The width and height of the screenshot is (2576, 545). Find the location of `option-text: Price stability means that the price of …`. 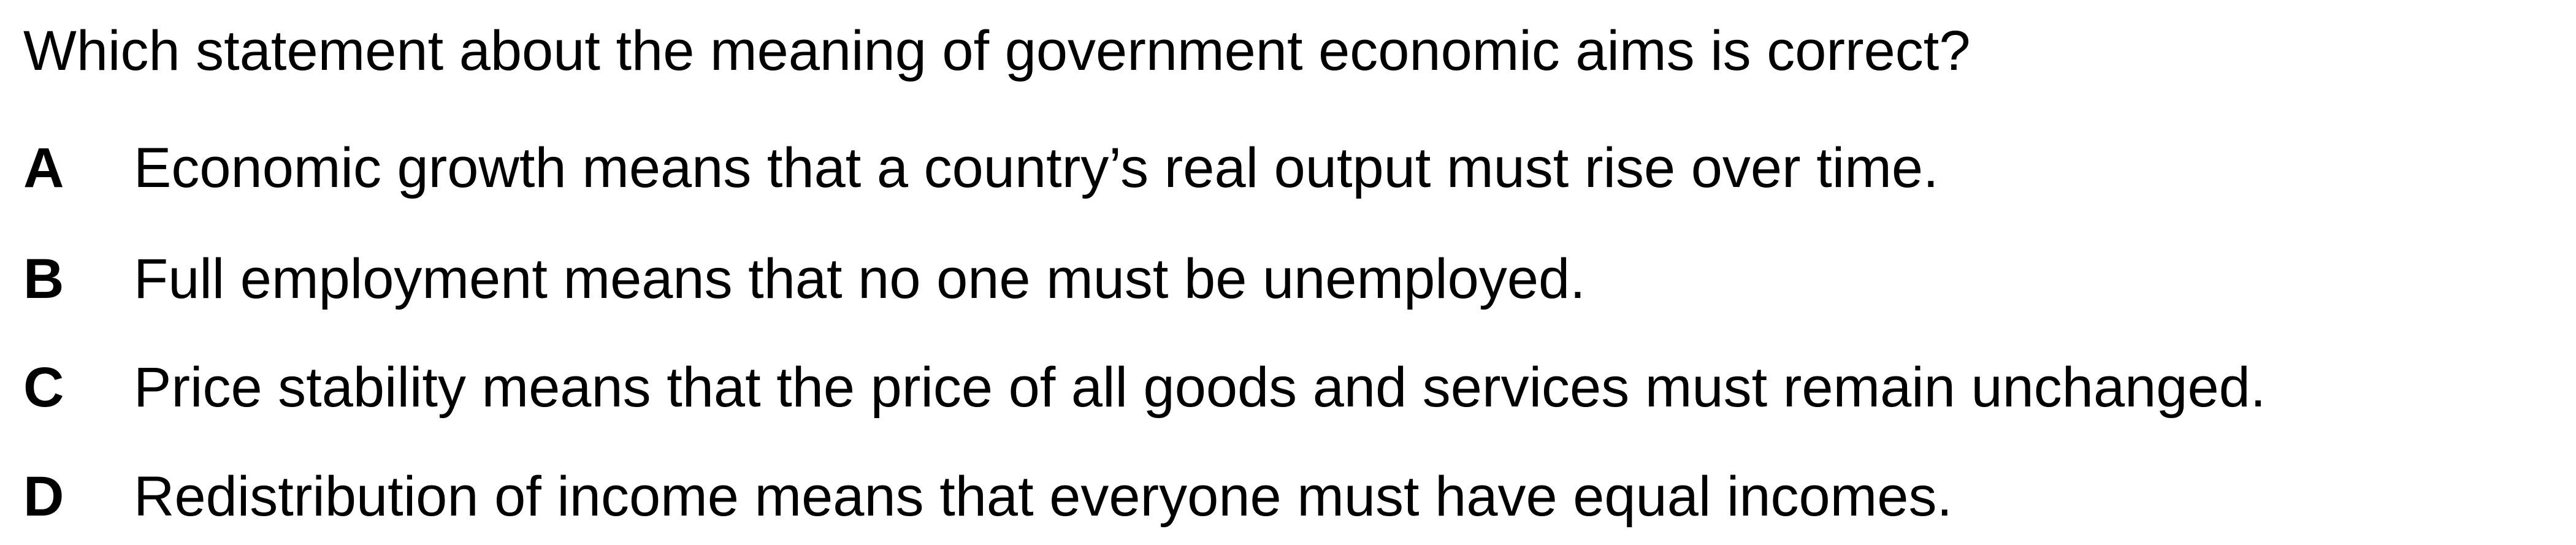

option-text: Price stability means that the price of … is located at coordinates (1200, 387).